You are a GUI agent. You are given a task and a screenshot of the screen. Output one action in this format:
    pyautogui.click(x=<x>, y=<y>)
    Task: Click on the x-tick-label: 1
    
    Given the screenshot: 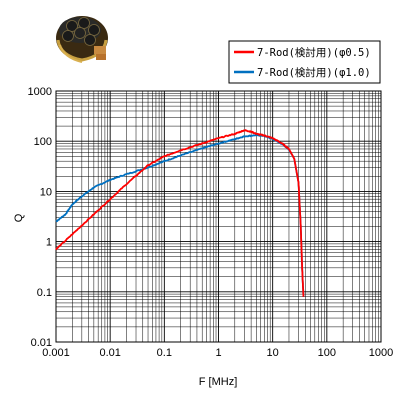 What is the action you would take?
    pyautogui.click(x=218, y=353)
    